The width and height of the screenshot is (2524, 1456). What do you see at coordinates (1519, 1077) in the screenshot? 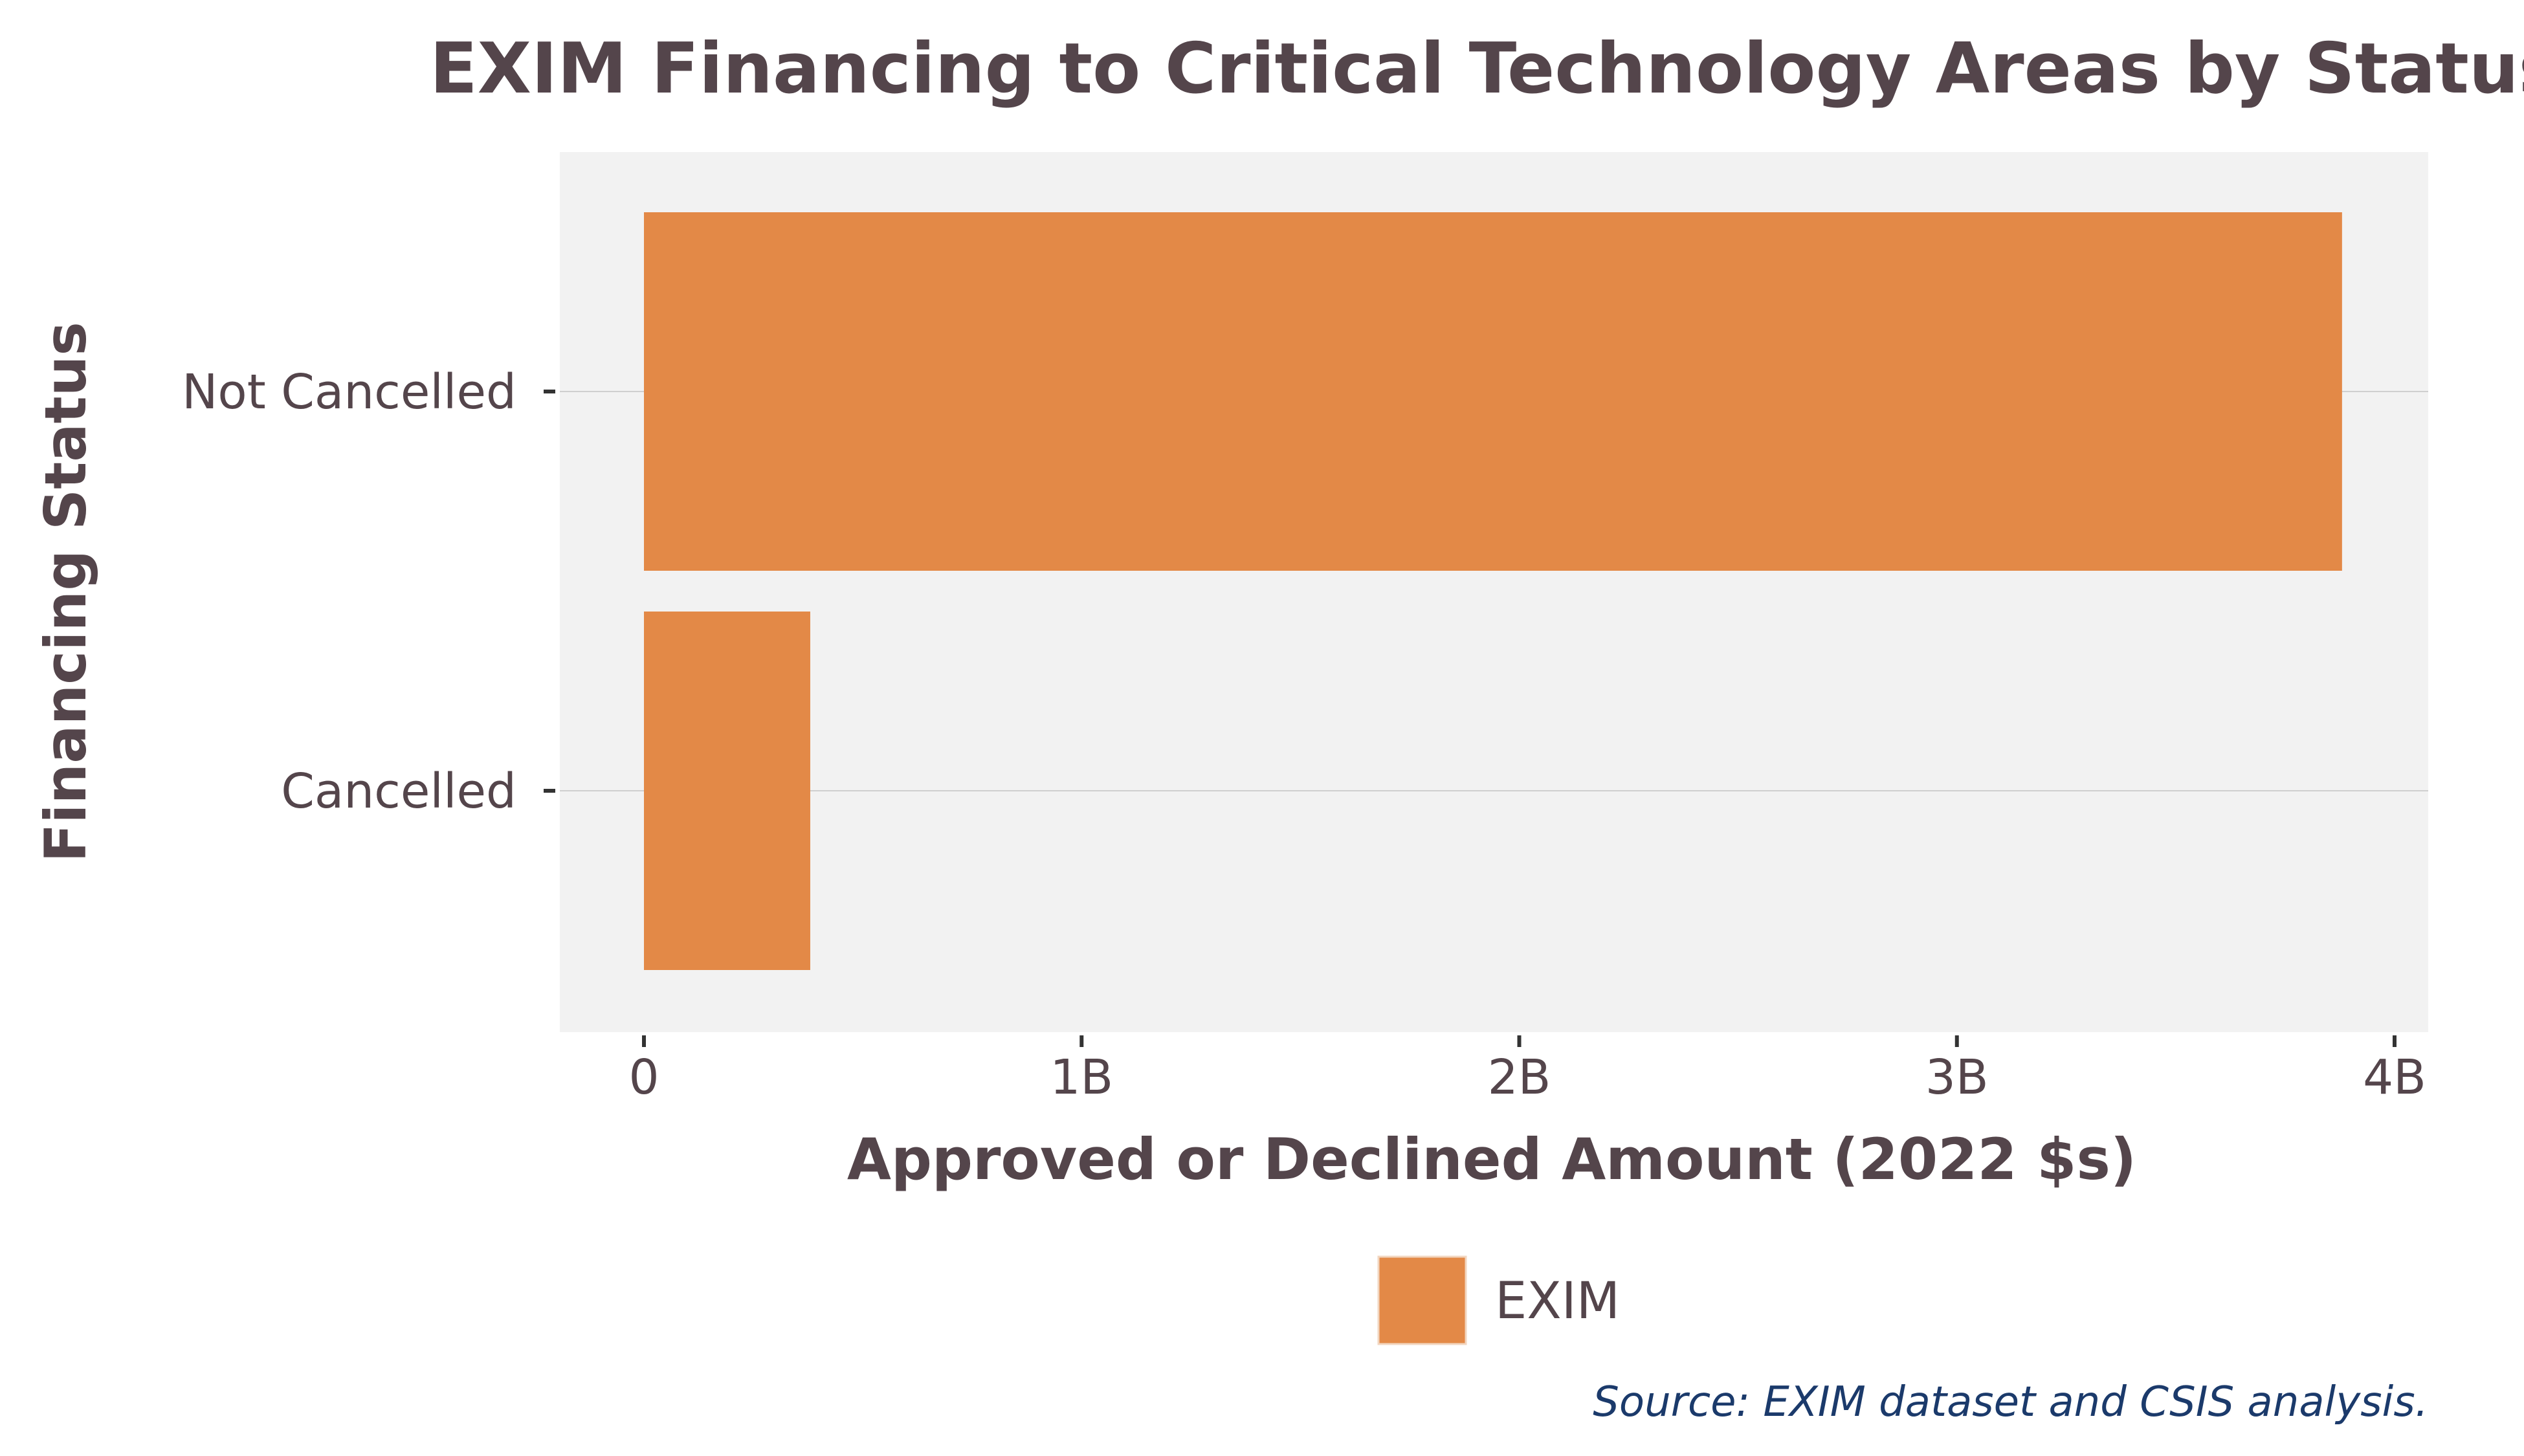
I see `x-tick-label-2: 2B` at bounding box center [1519, 1077].